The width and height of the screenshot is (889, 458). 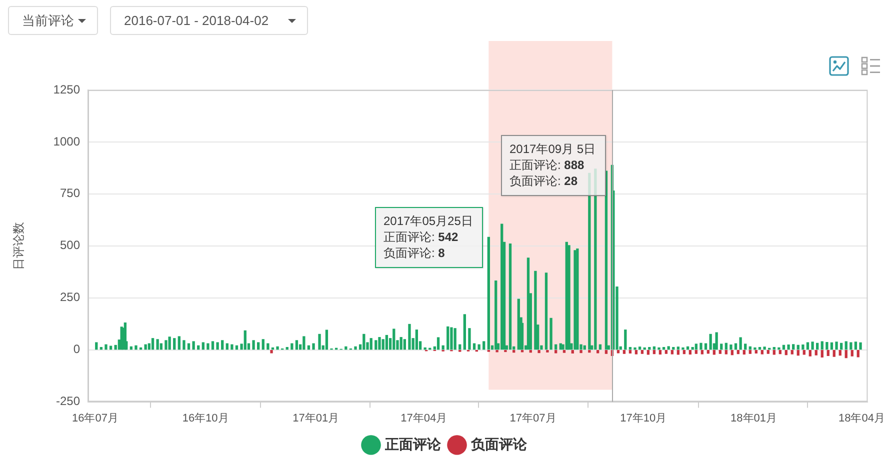 I want to click on legend-label: 正面评论, so click(x=413, y=444).